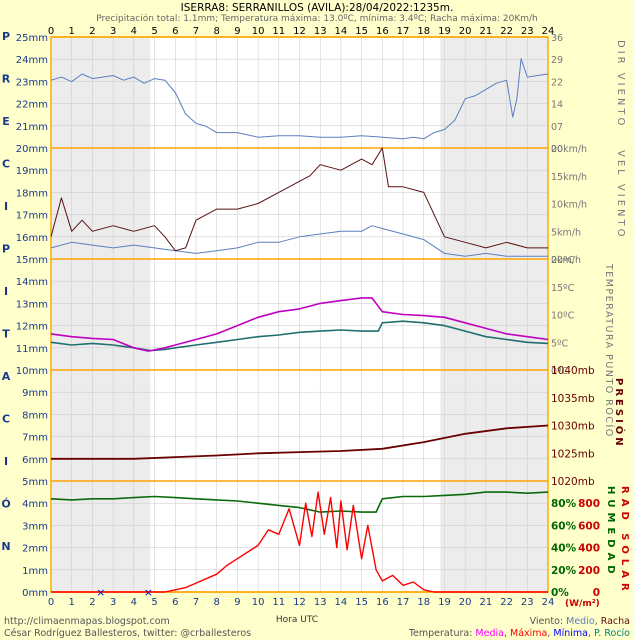 This screenshot has width=634, height=640. I want to click on viento-legend-prefix: Viento:, so click(548, 621).